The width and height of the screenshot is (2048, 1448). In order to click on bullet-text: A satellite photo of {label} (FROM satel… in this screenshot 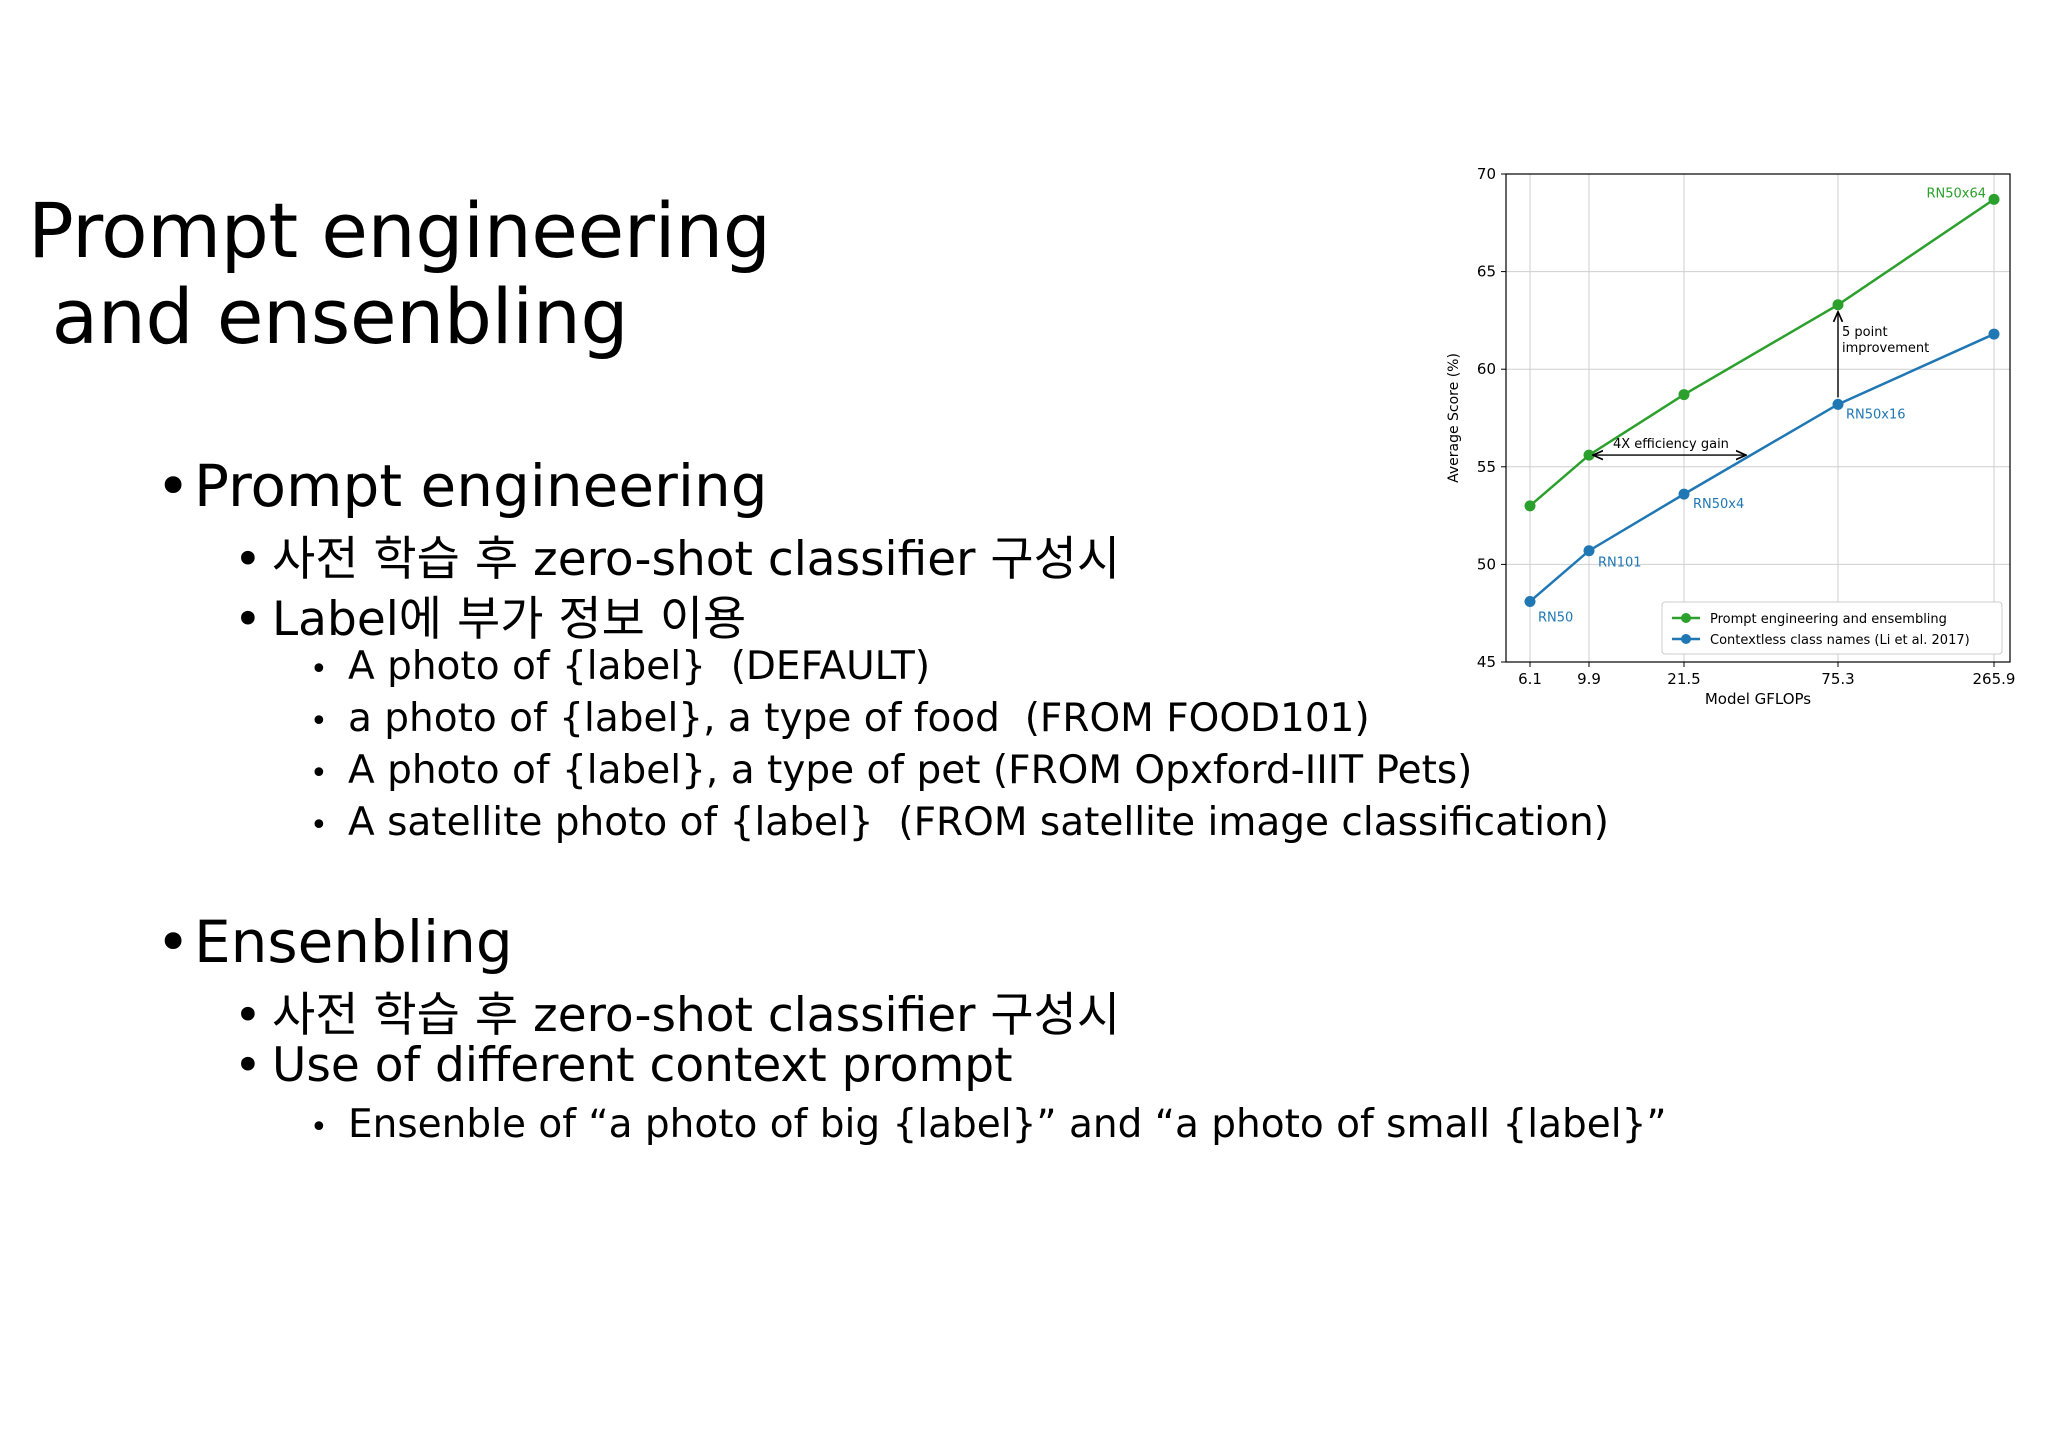, I will do `click(978, 822)`.